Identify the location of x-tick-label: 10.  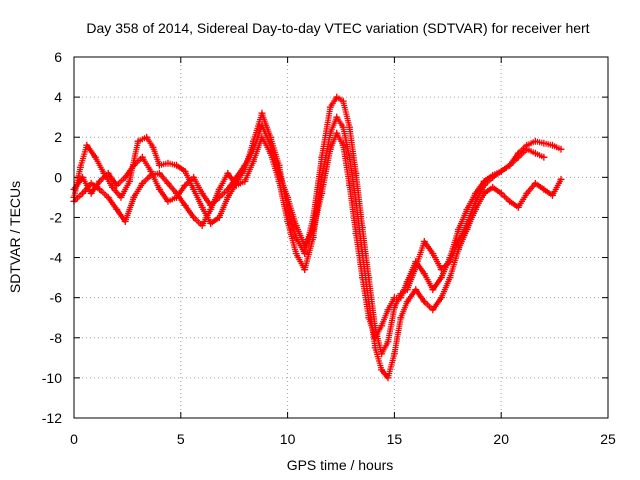
(288, 439).